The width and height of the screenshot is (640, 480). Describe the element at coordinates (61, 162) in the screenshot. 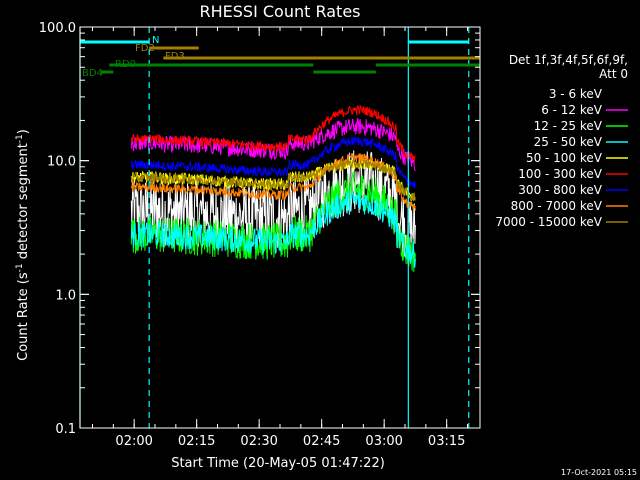

I see `y-tick-label: 10.0` at that location.